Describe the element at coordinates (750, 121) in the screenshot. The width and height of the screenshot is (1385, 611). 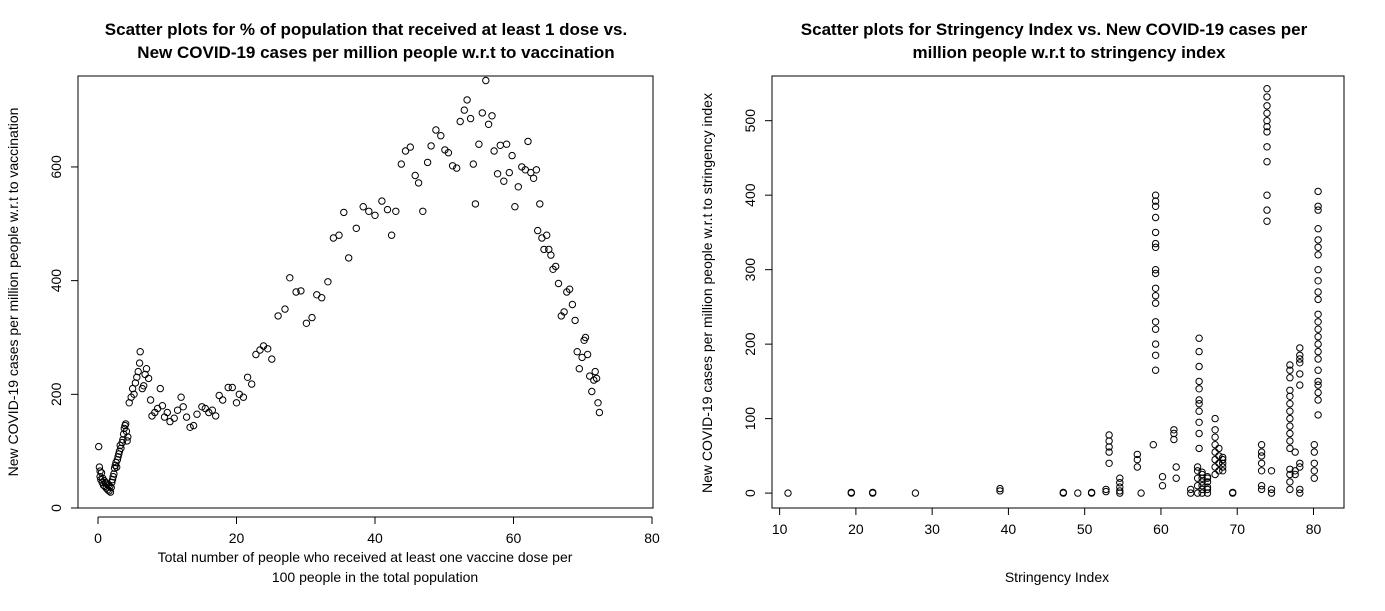
I see `y-tick-label: 500` at that location.